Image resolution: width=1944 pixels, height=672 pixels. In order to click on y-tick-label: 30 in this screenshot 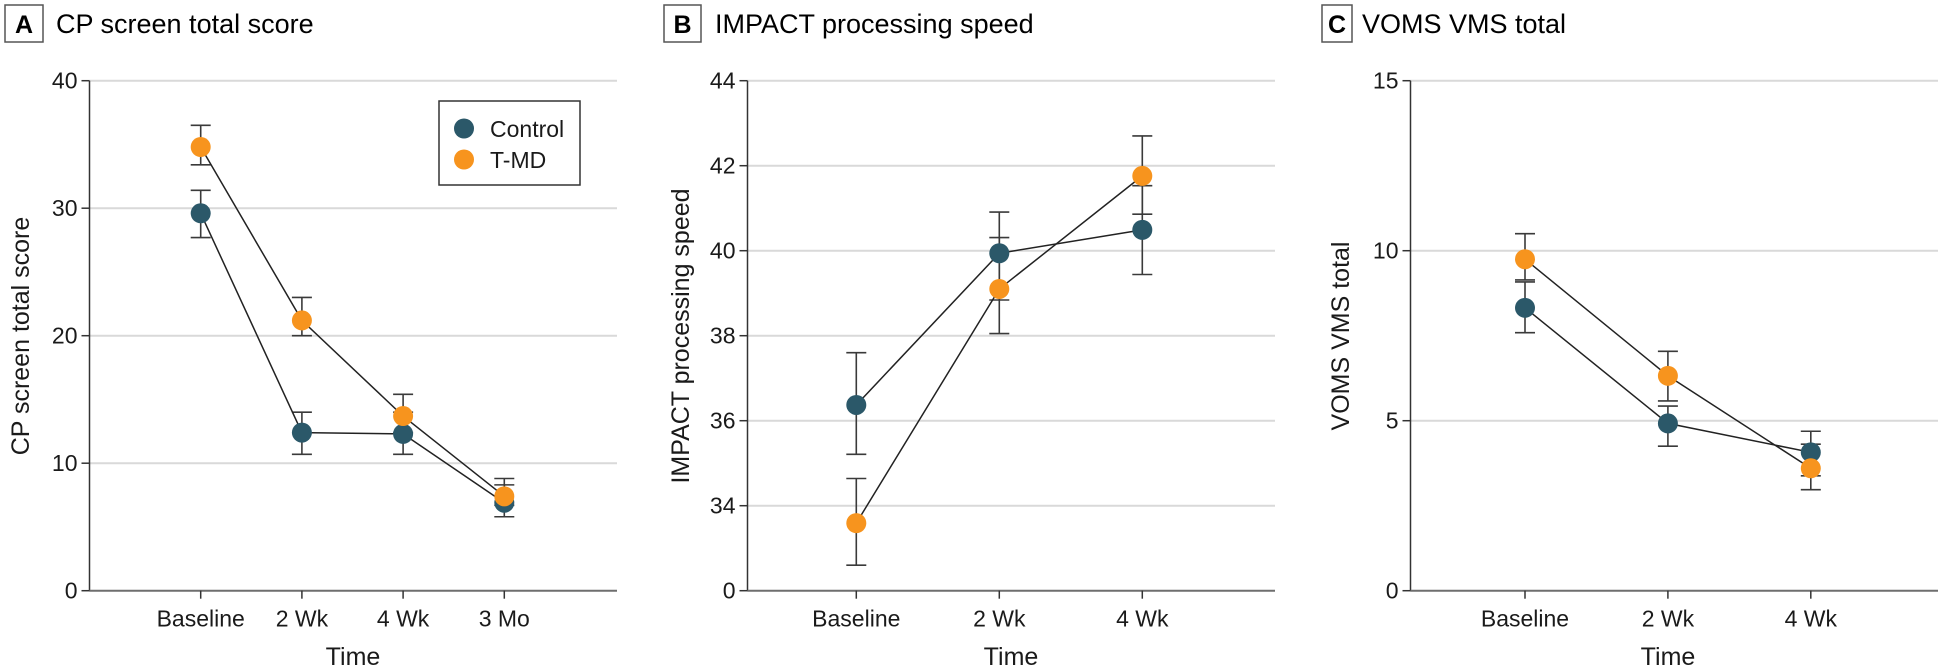, I will do `click(65, 208)`.